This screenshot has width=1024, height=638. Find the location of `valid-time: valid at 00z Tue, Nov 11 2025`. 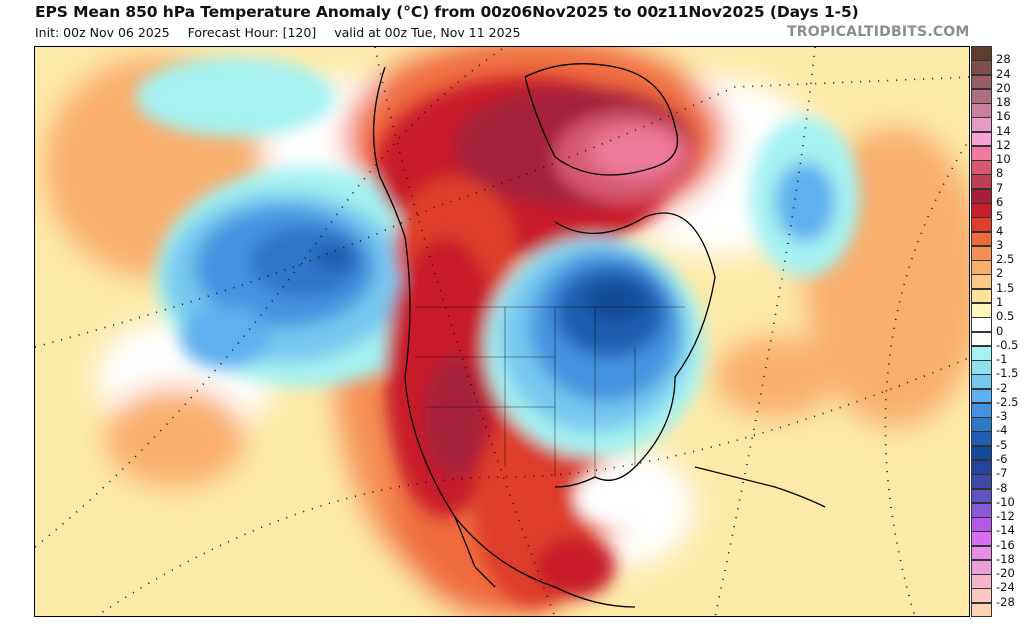

valid-time: valid at 00z Tue, Nov 11 2025 is located at coordinates (427, 32).